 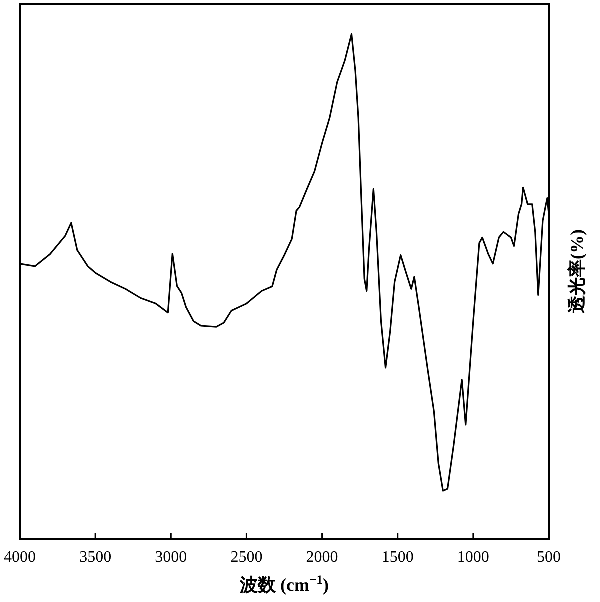 I want to click on x-tick-label: 3000, so click(x=171, y=557).